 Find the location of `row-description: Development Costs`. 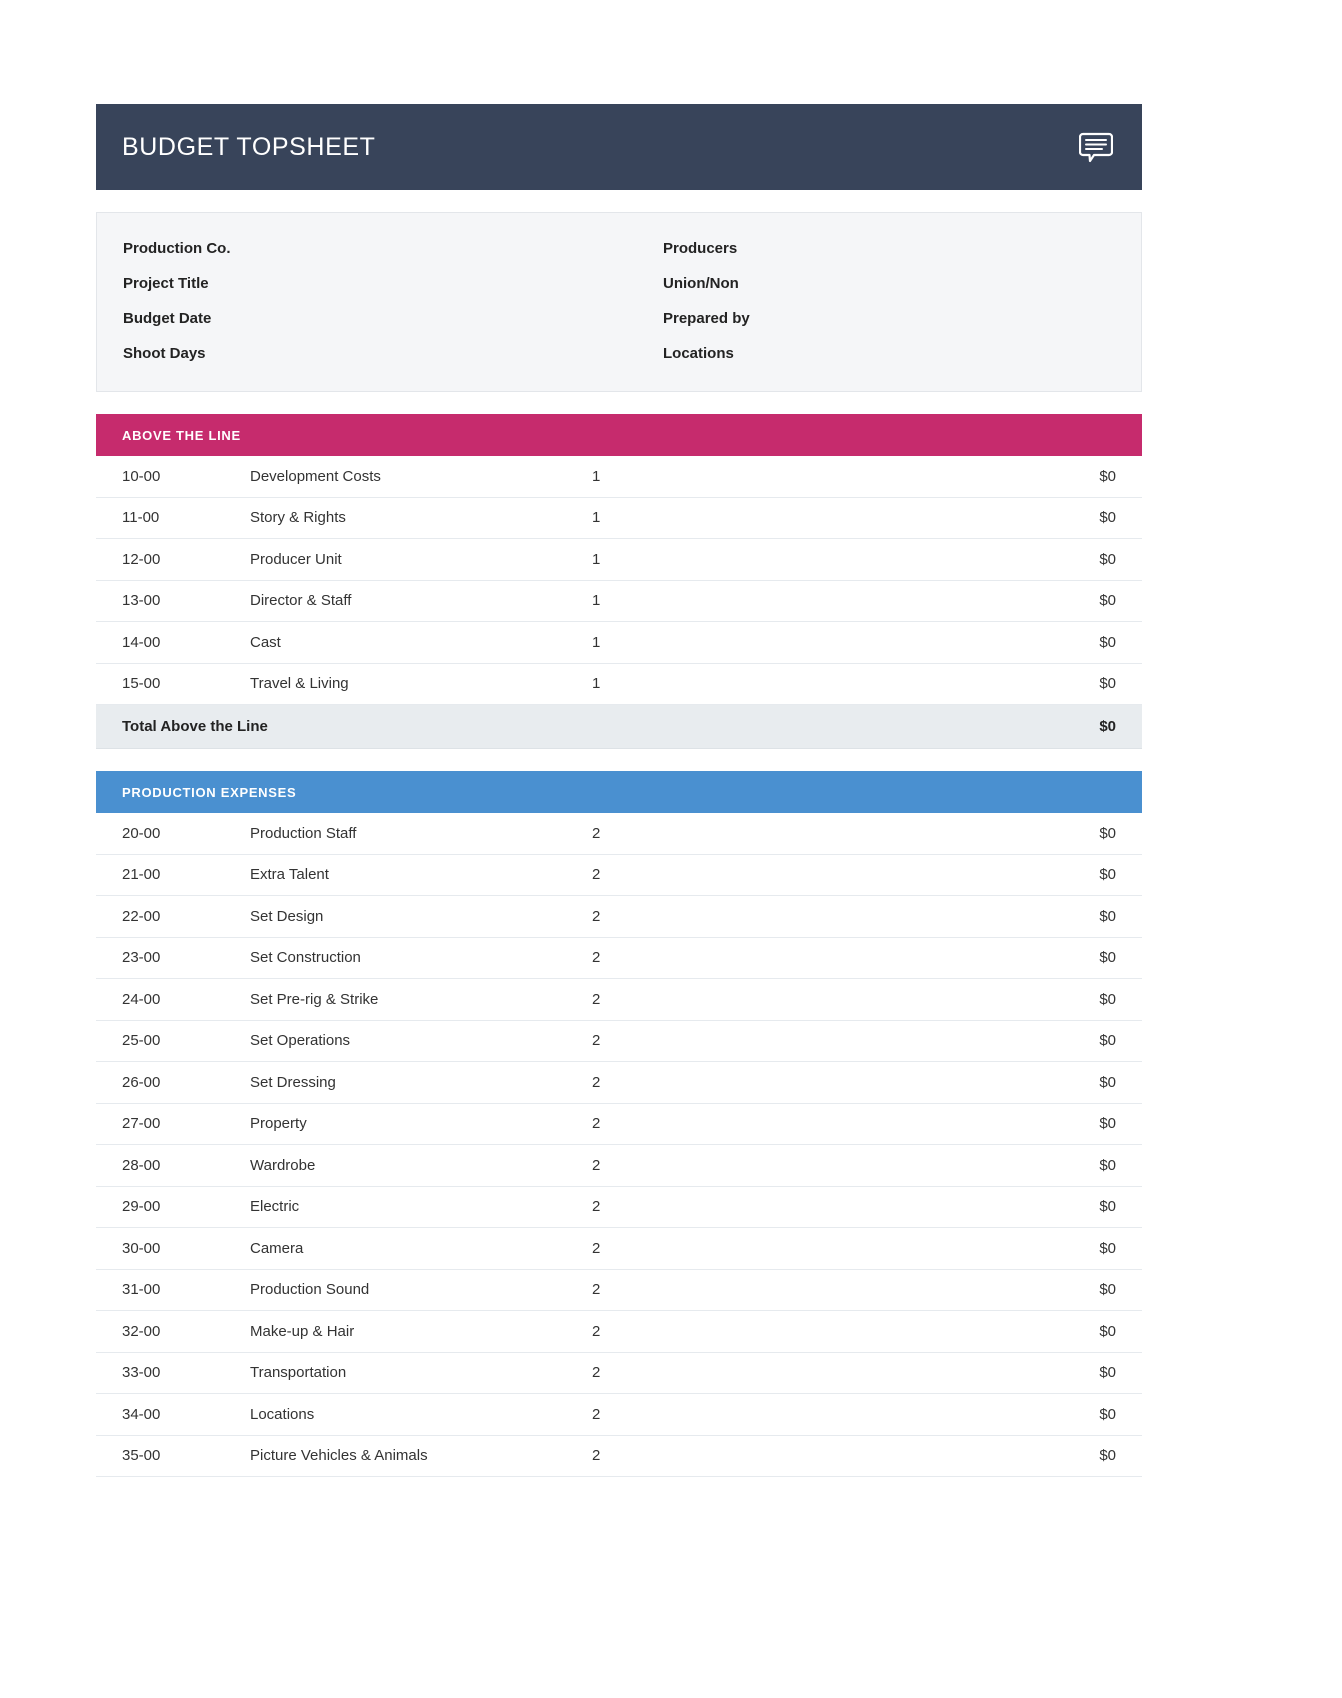

row-description: Development Costs is located at coordinates (315, 476).